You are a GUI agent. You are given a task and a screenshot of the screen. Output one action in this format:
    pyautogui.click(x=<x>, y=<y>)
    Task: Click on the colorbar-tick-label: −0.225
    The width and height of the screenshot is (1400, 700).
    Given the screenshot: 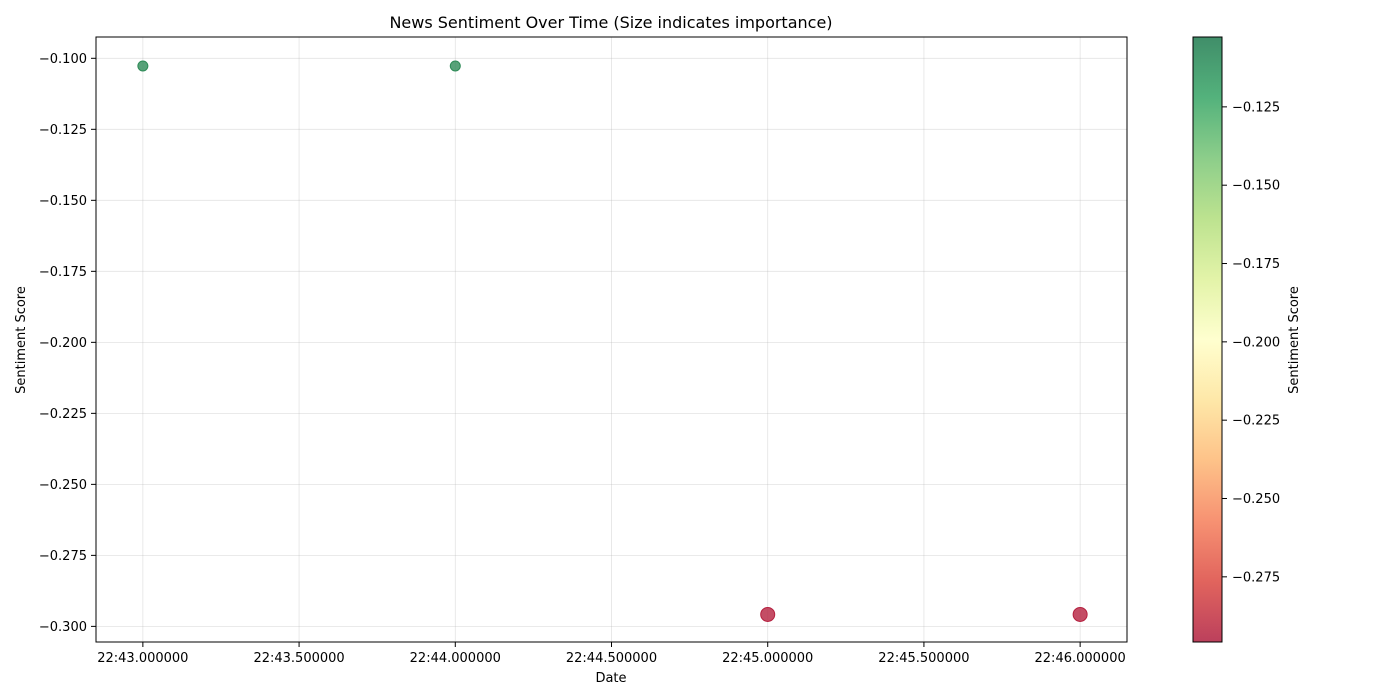 What is the action you would take?
    pyautogui.click(x=1256, y=421)
    